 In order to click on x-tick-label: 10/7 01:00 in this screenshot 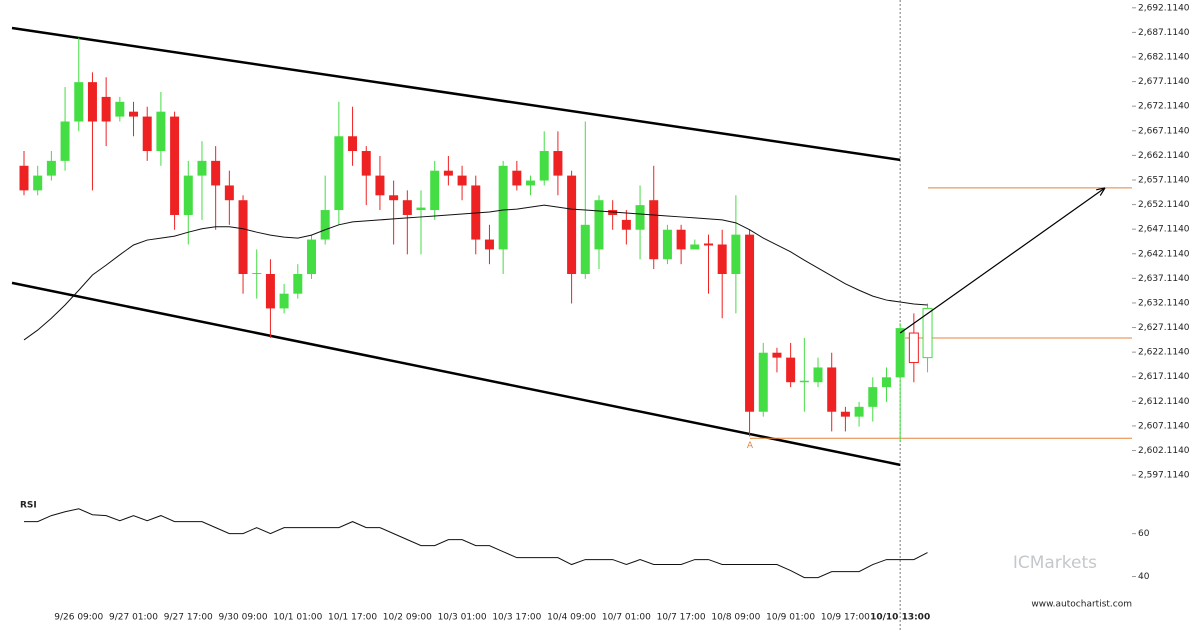, I will do `click(626, 618)`.